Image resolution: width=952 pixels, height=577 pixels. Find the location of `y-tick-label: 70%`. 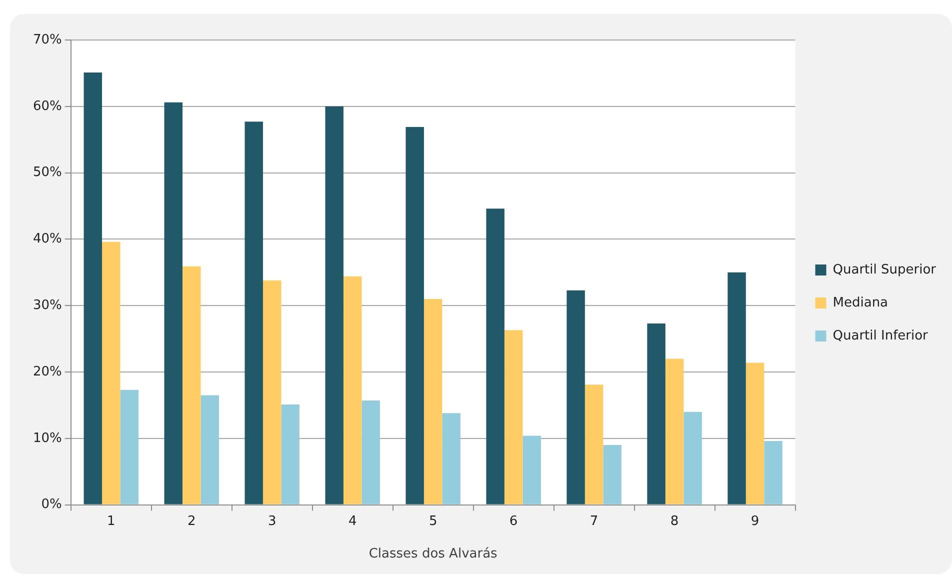

y-tick-label: 70% is located at coordinates (47, 40).